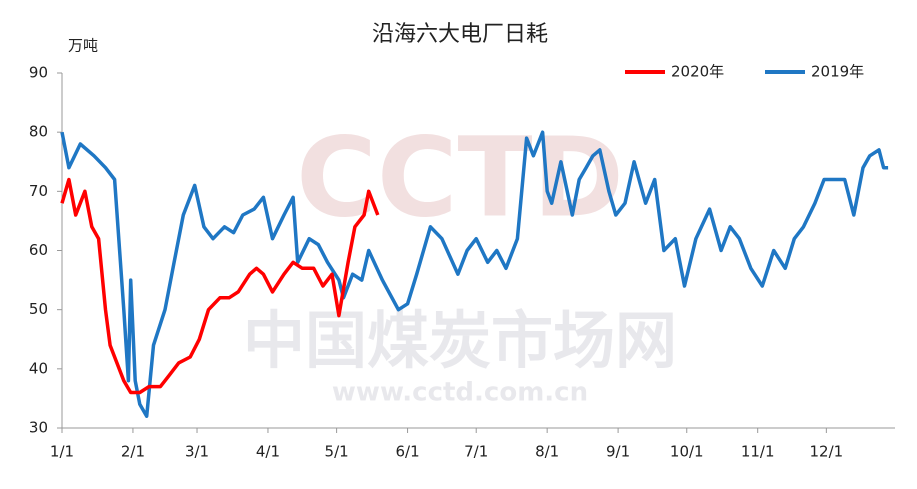 Image resolution: width=917 pixels, height=489 pixels. Describe the element at coordinates (268, 452) in the screenshot. I see `x-tick-label: 4/1` at that location.